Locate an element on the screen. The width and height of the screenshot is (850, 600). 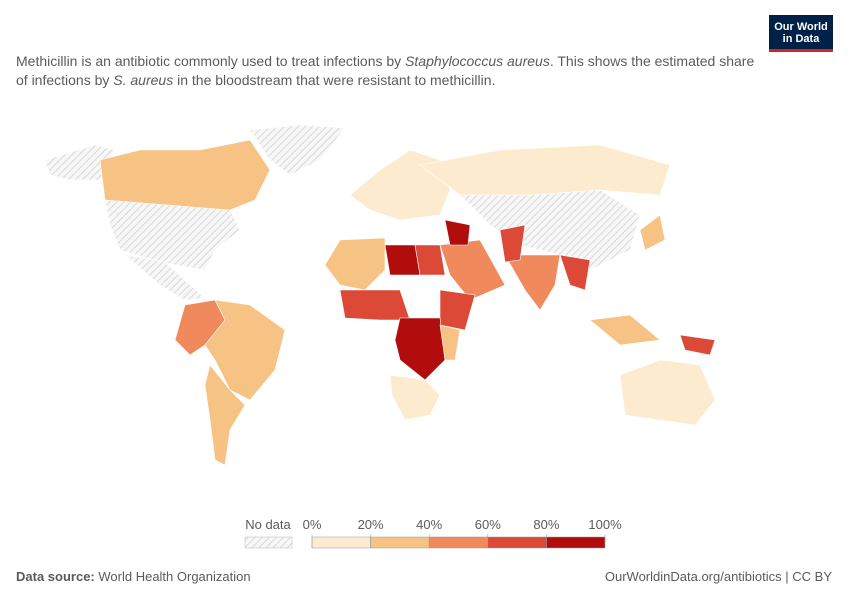
australia is located at coordinates (667, 392).